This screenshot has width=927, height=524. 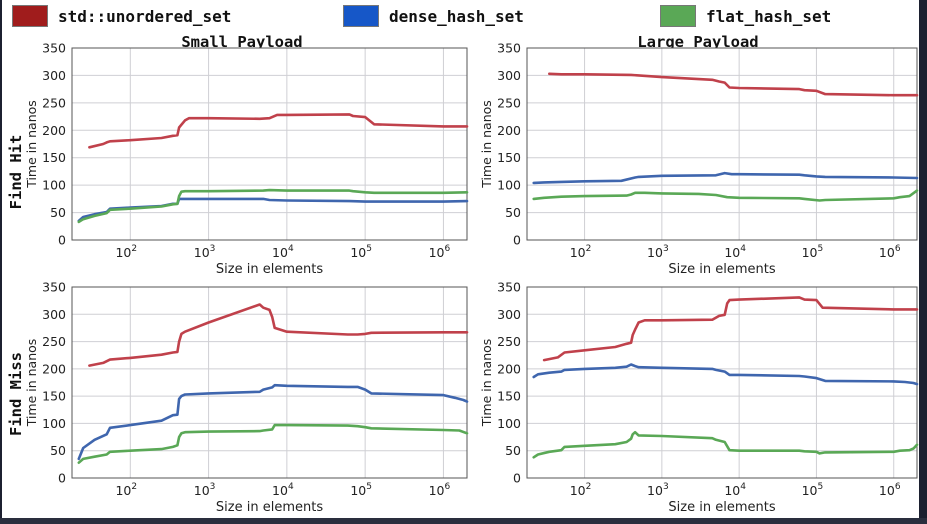 I want to click on legend-label-unordered-set: std::unordered_set, so click(x=145, y=16).